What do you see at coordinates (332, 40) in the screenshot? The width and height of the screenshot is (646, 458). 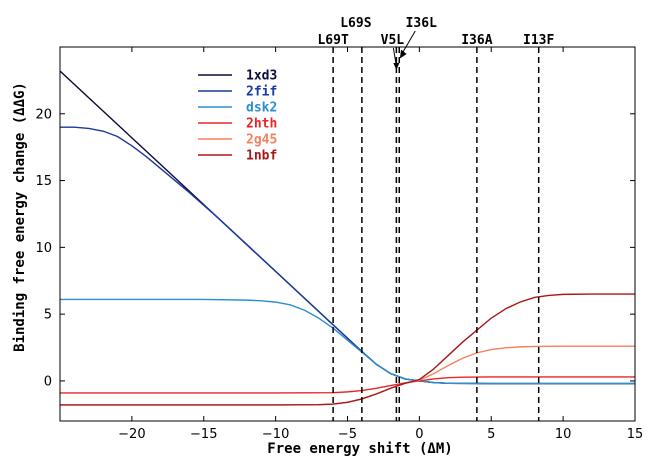 I see `marker-label-L69T: L69T` at bounding box center [332, 40].